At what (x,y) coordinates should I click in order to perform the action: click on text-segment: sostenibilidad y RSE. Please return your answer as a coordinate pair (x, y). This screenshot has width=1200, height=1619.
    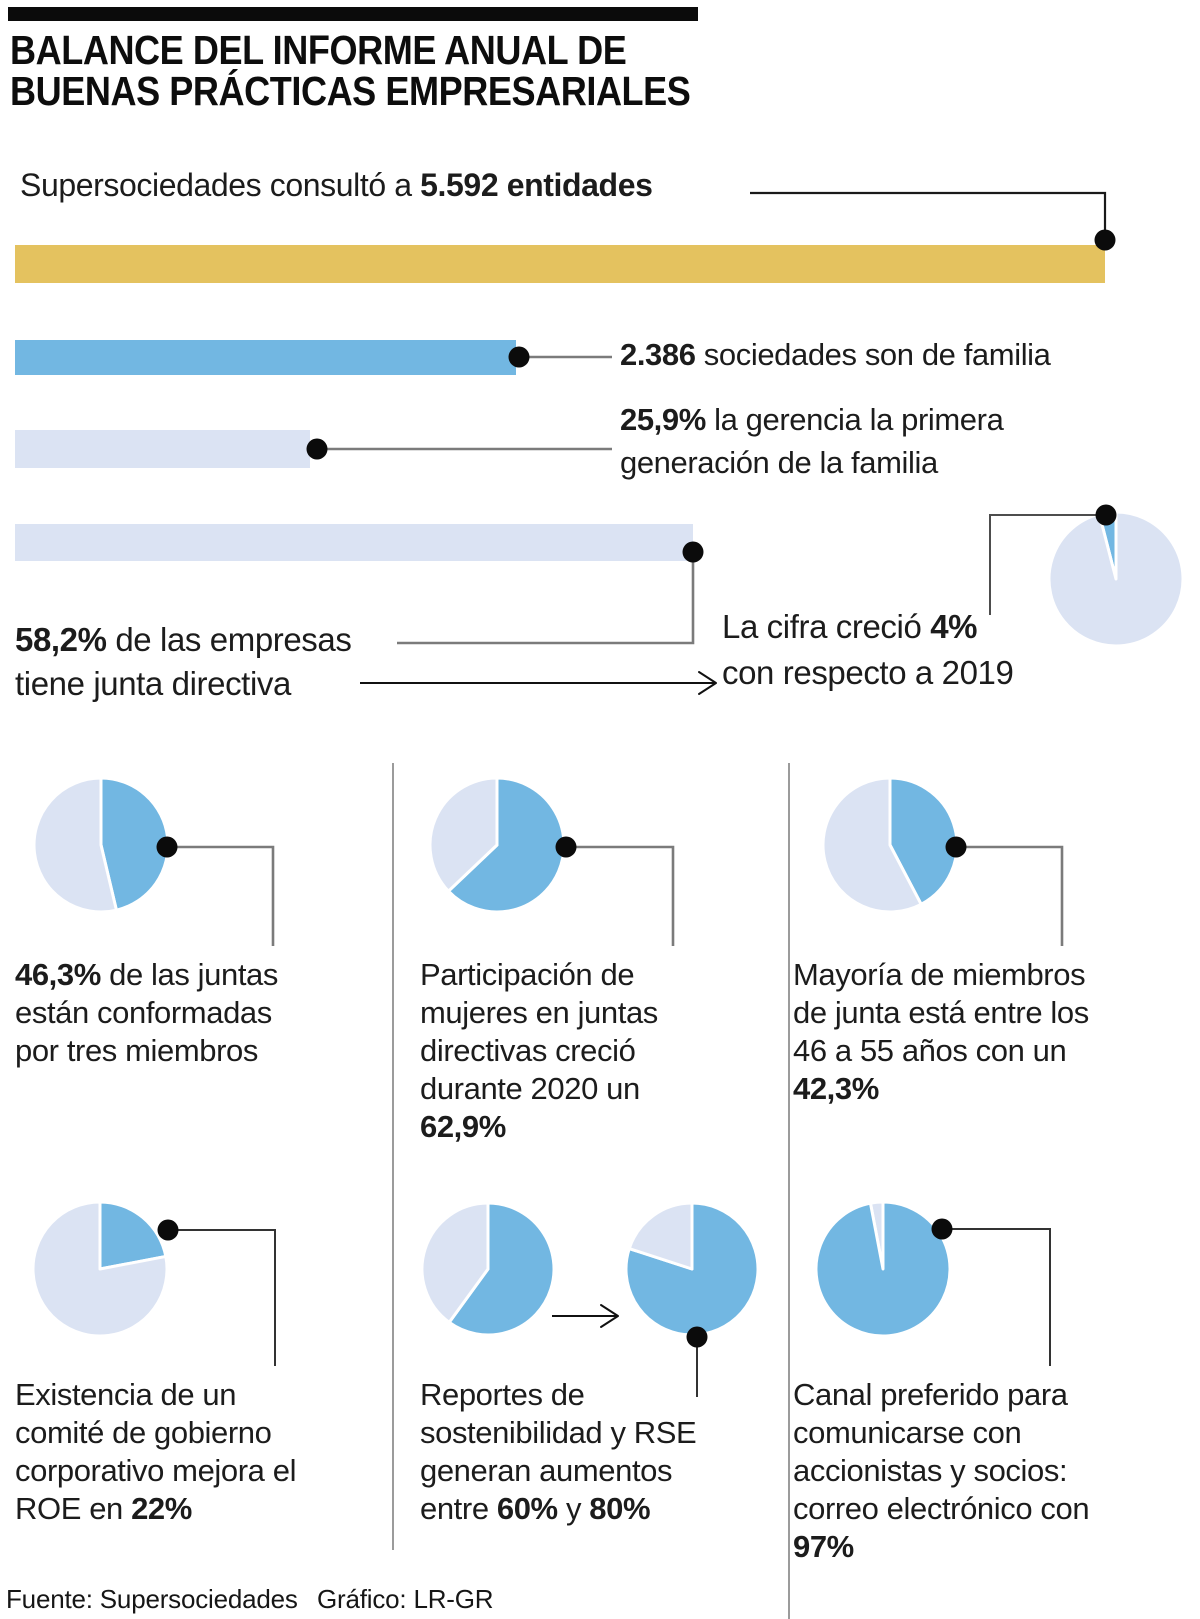
    Looking at the image, I should click on (558, 1432).